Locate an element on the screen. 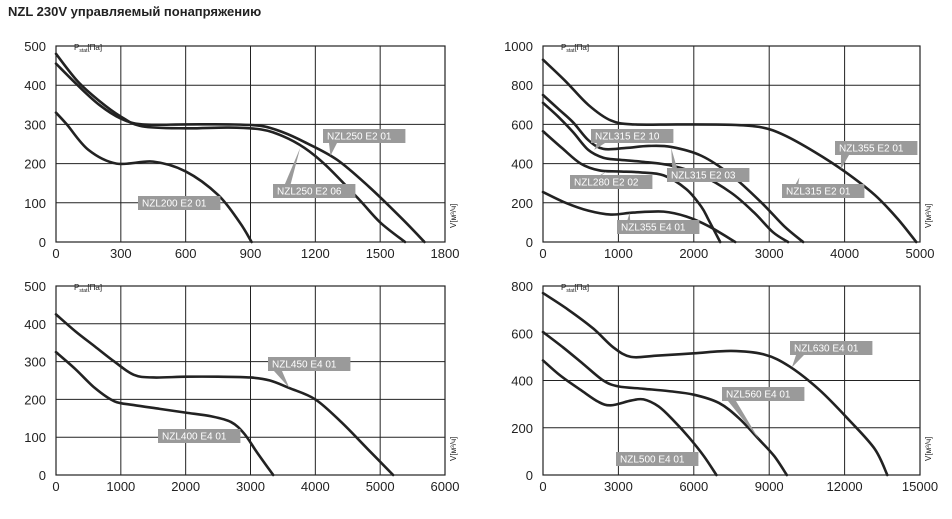  series-label-text: NZL500 E4 01 is located at coordinates (652, 460).